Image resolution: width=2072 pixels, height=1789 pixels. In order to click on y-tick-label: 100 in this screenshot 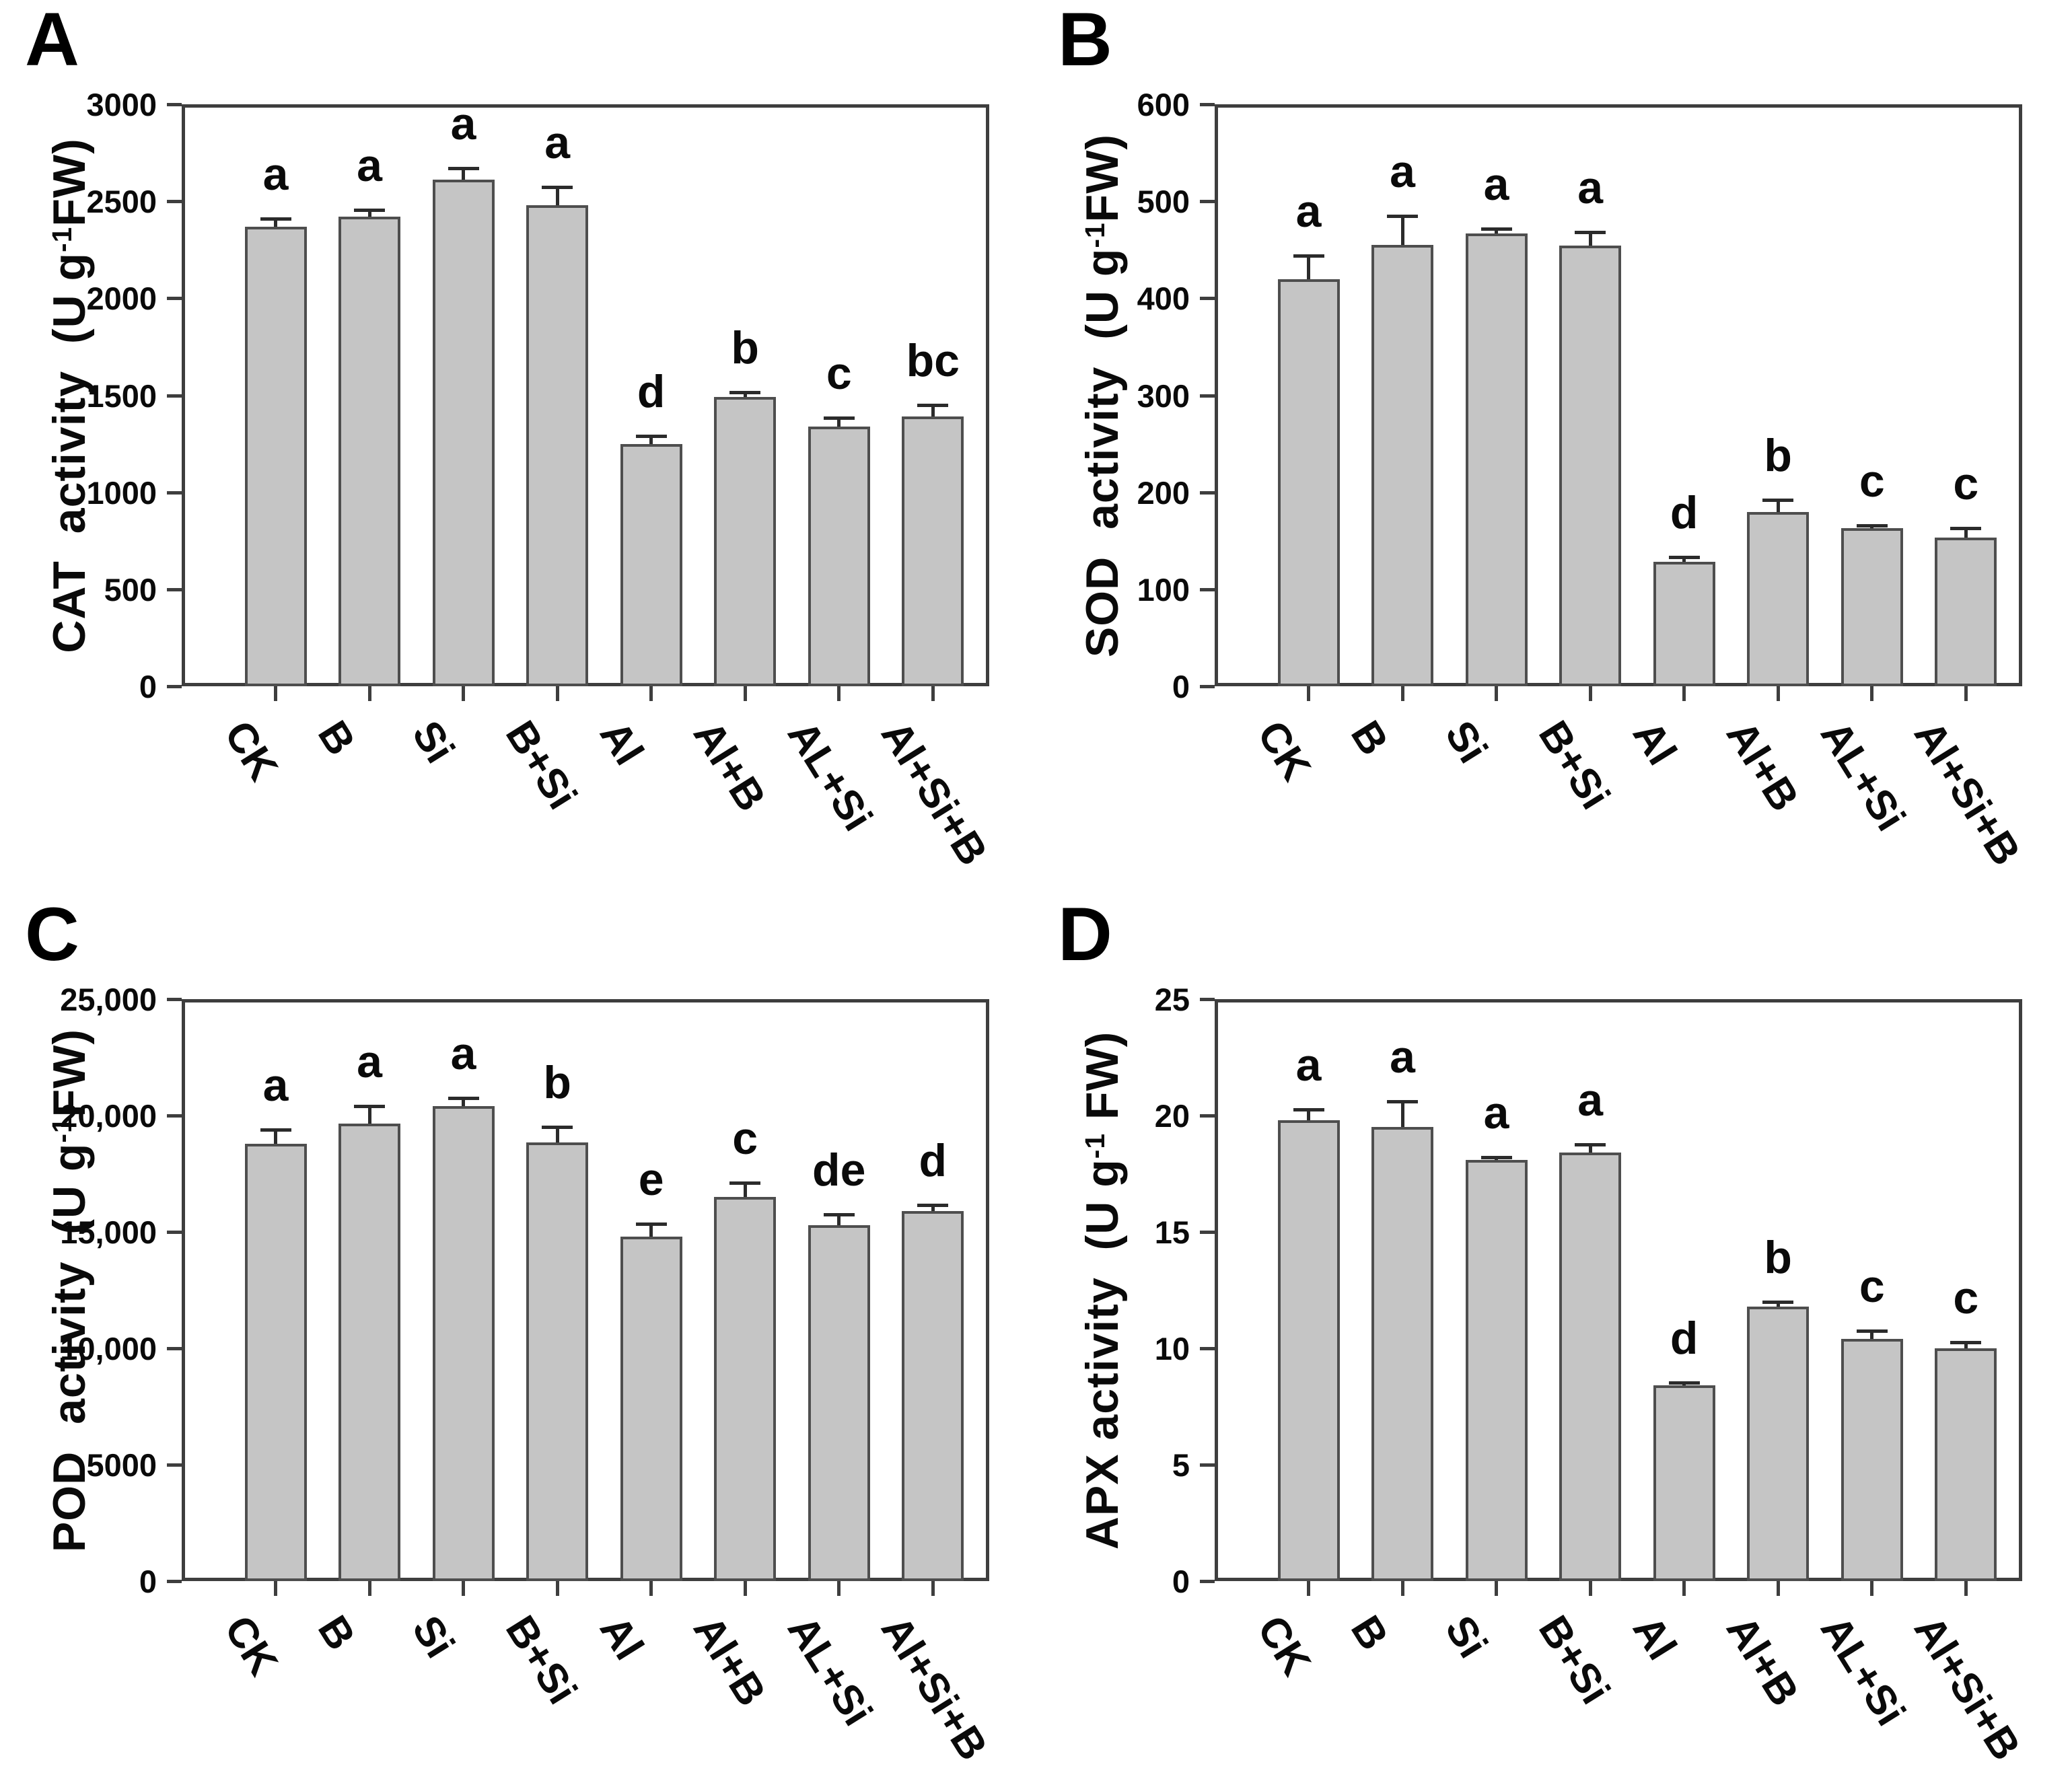, I will do `click(1164, 589)`.